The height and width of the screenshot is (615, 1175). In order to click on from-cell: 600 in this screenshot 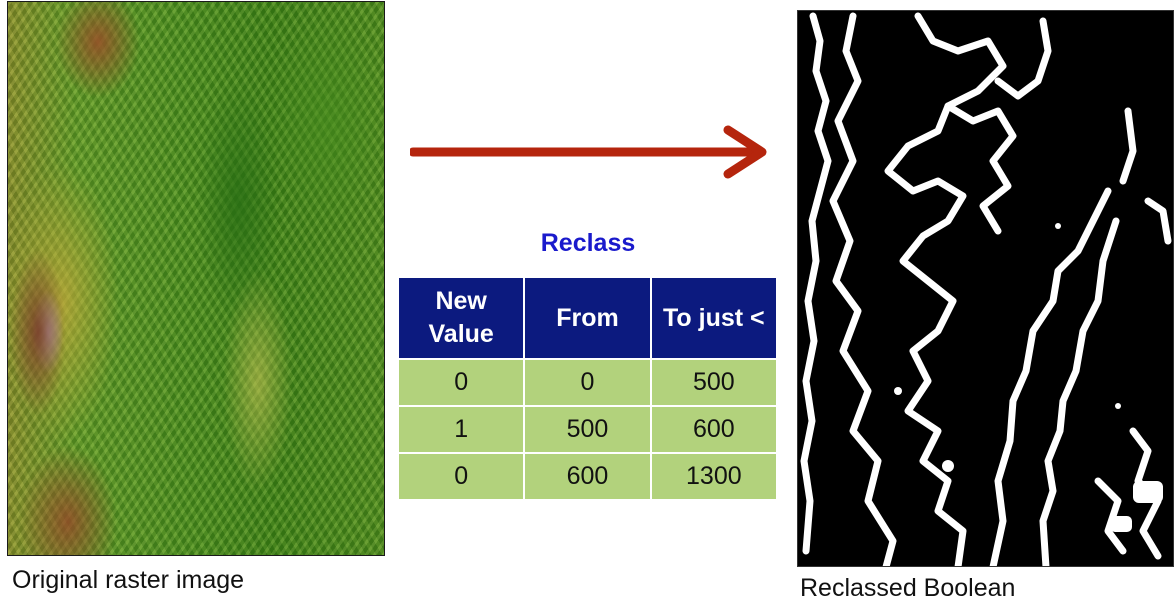, I will do `click(587, 476)`.